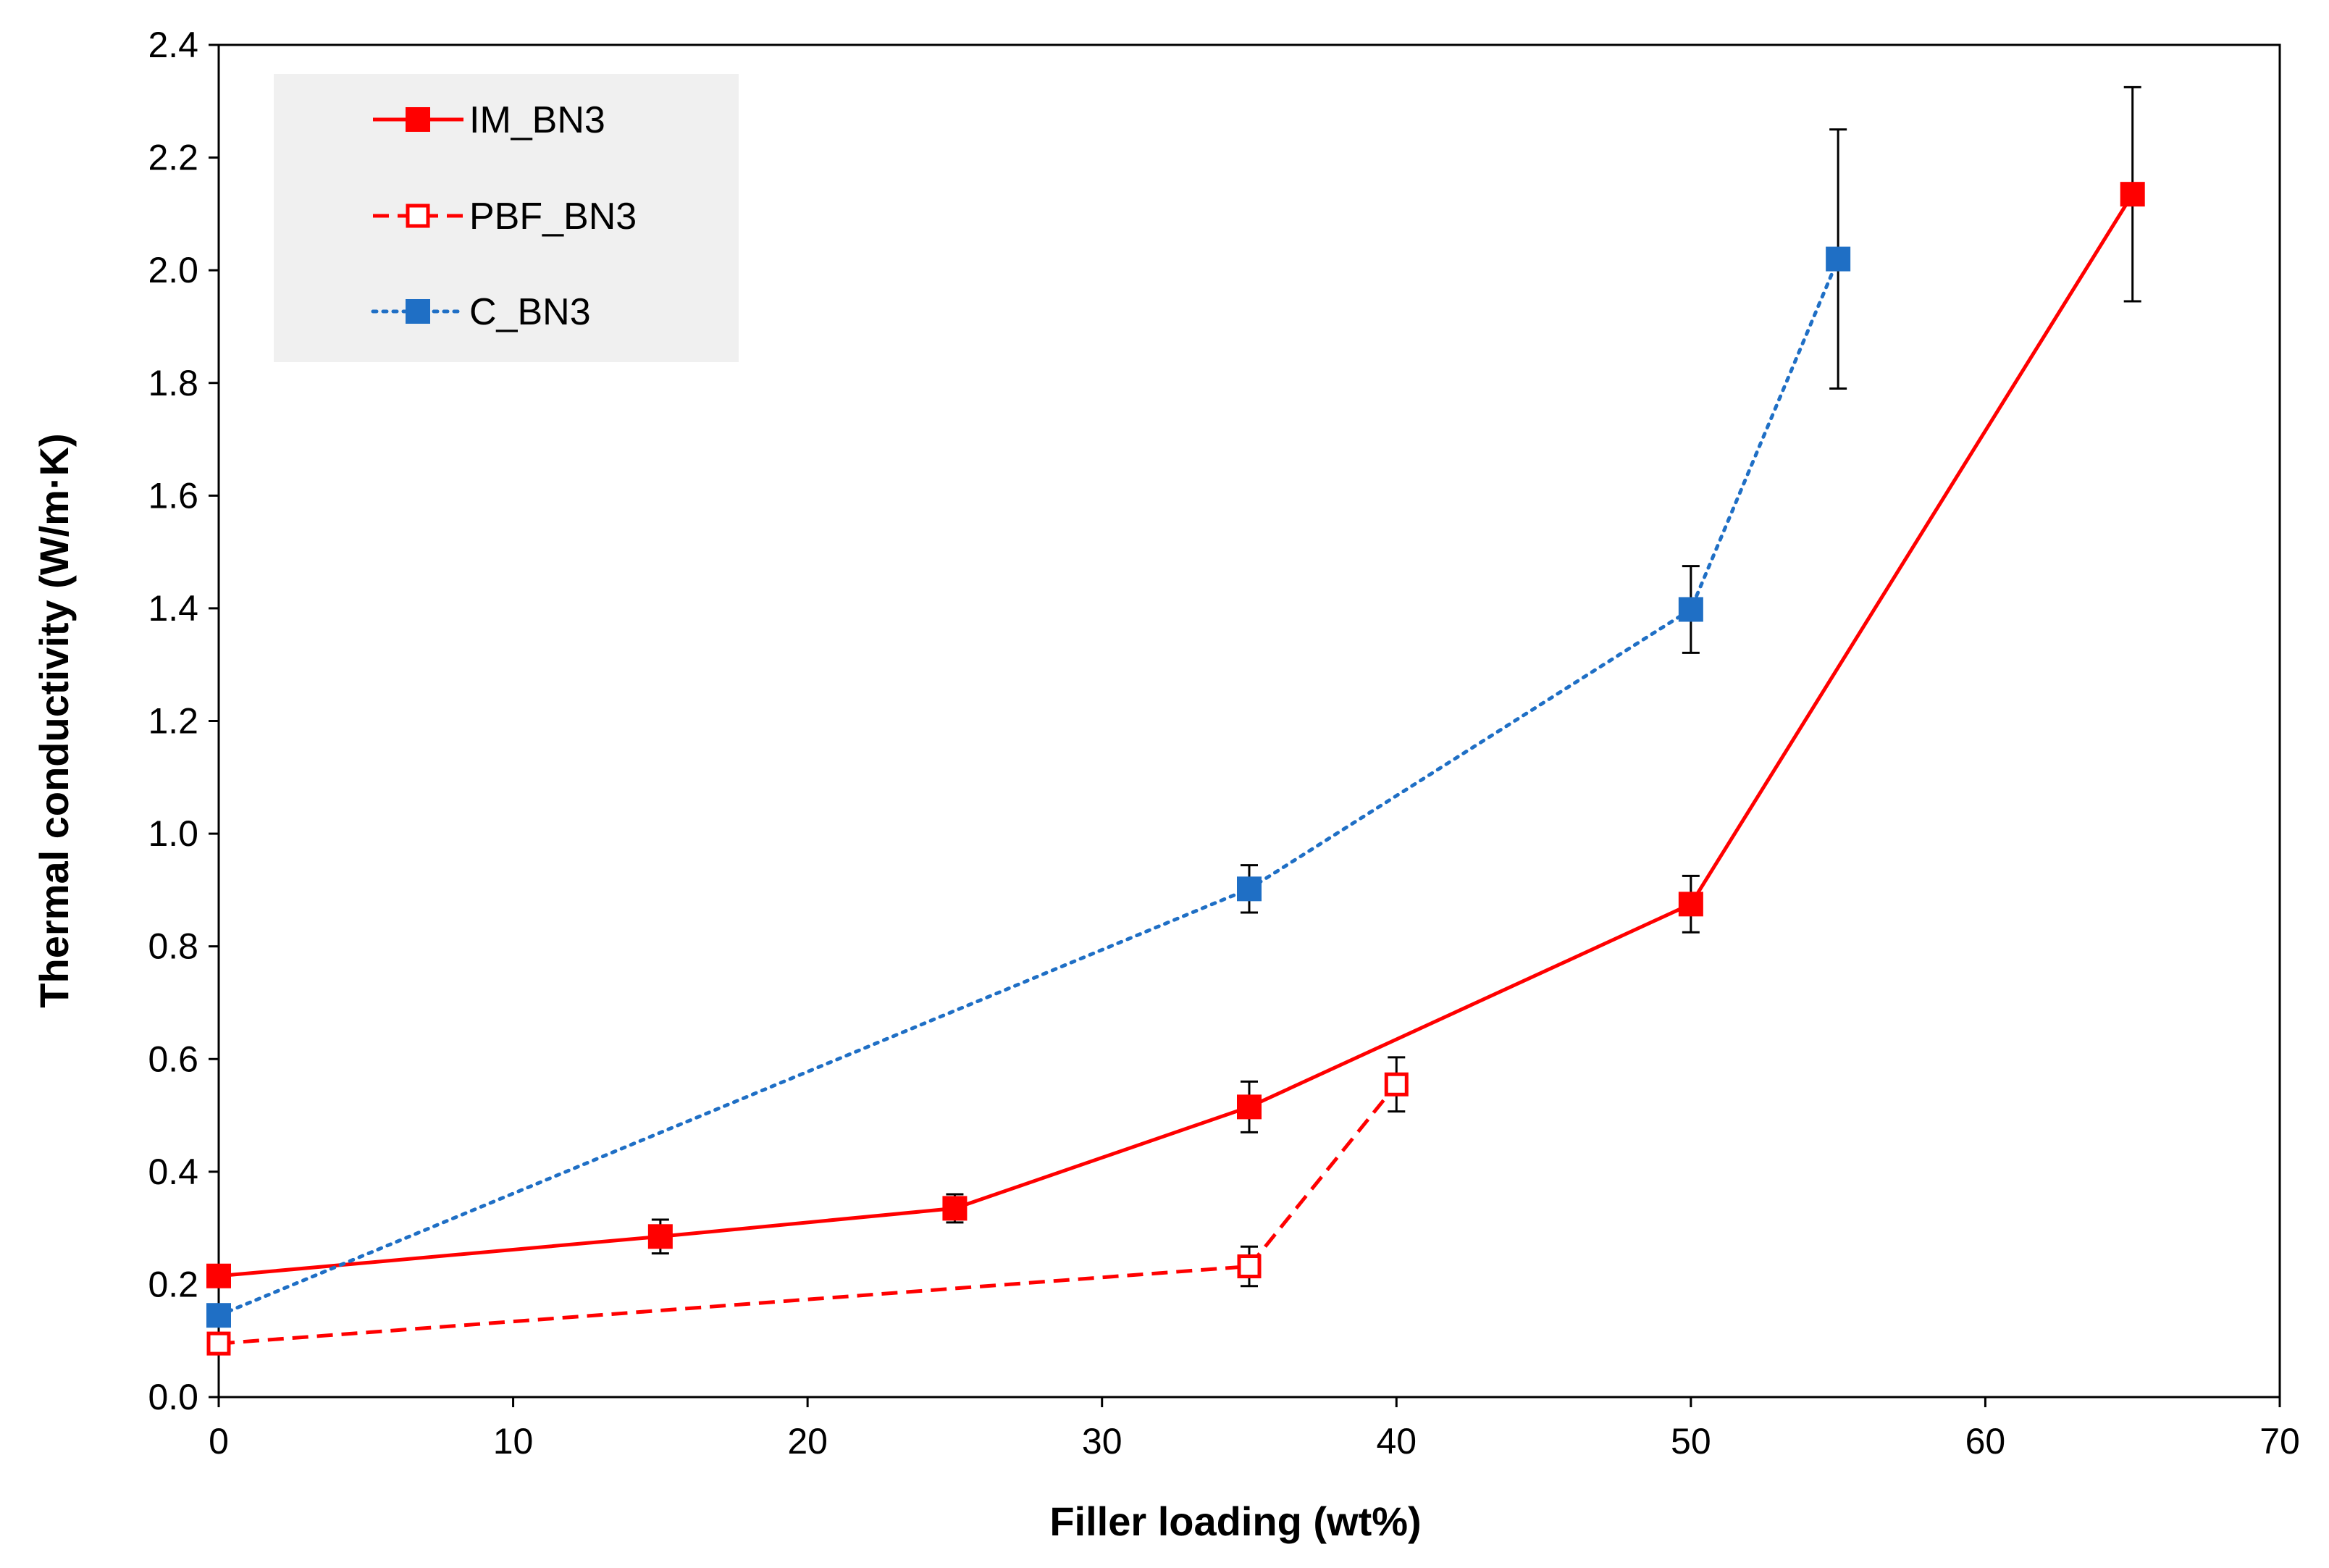  I want to click on y-tick-label: 0.2, so click(173, 1284).